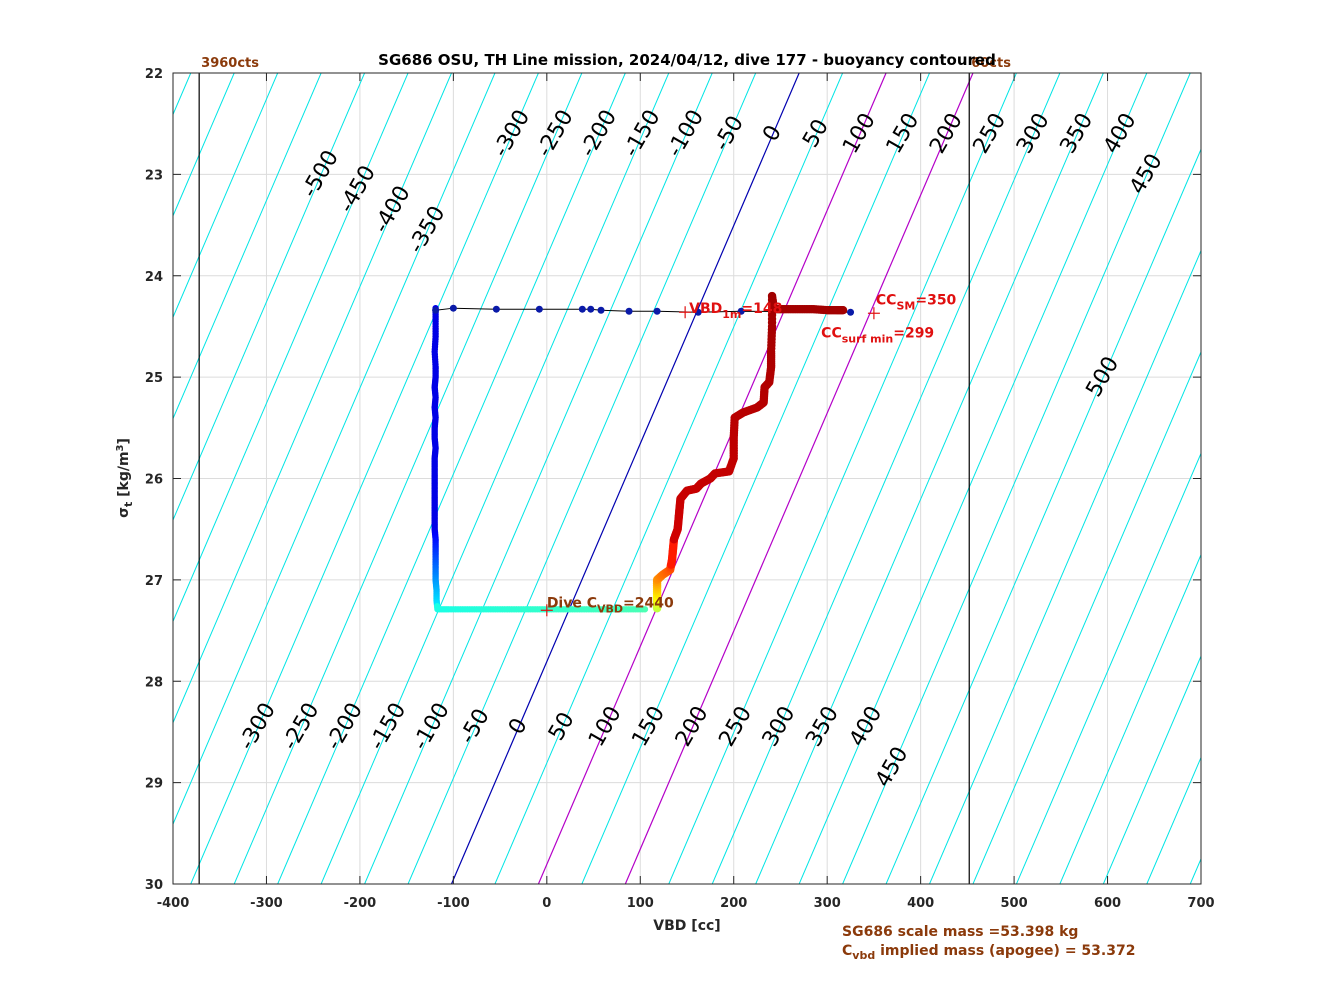  What do you see at coordinates (230, 63) in the screenshot?
I see `vbd-limit-label: 3960cts` at bounding box center [230, 63].